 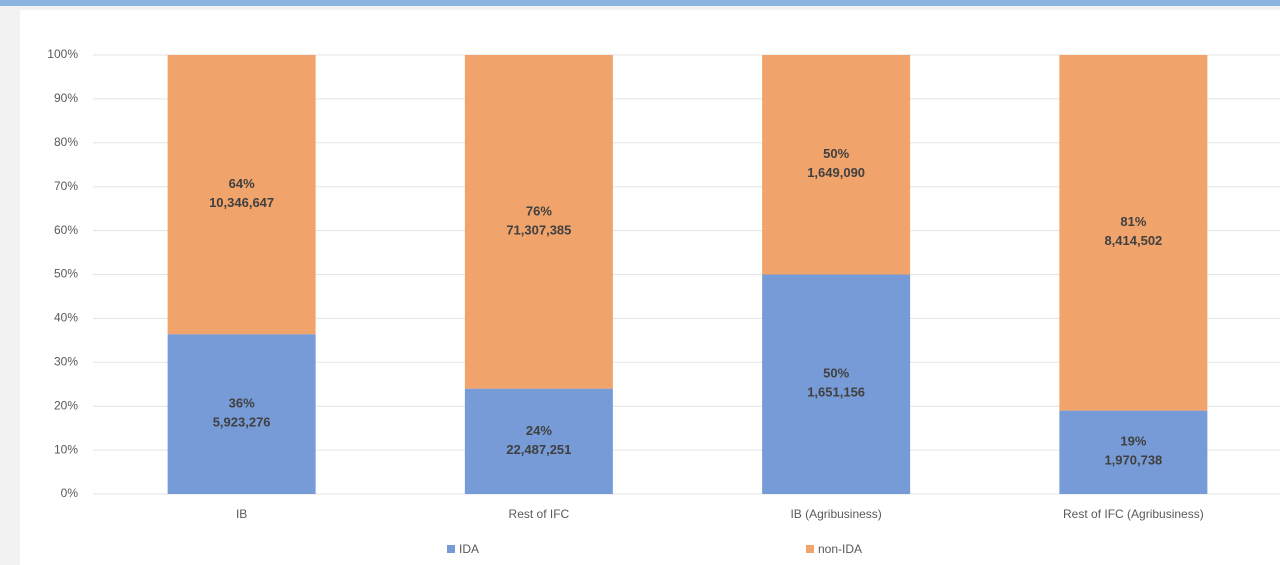 I want to click on top-bar, so click(x=640, y=3).